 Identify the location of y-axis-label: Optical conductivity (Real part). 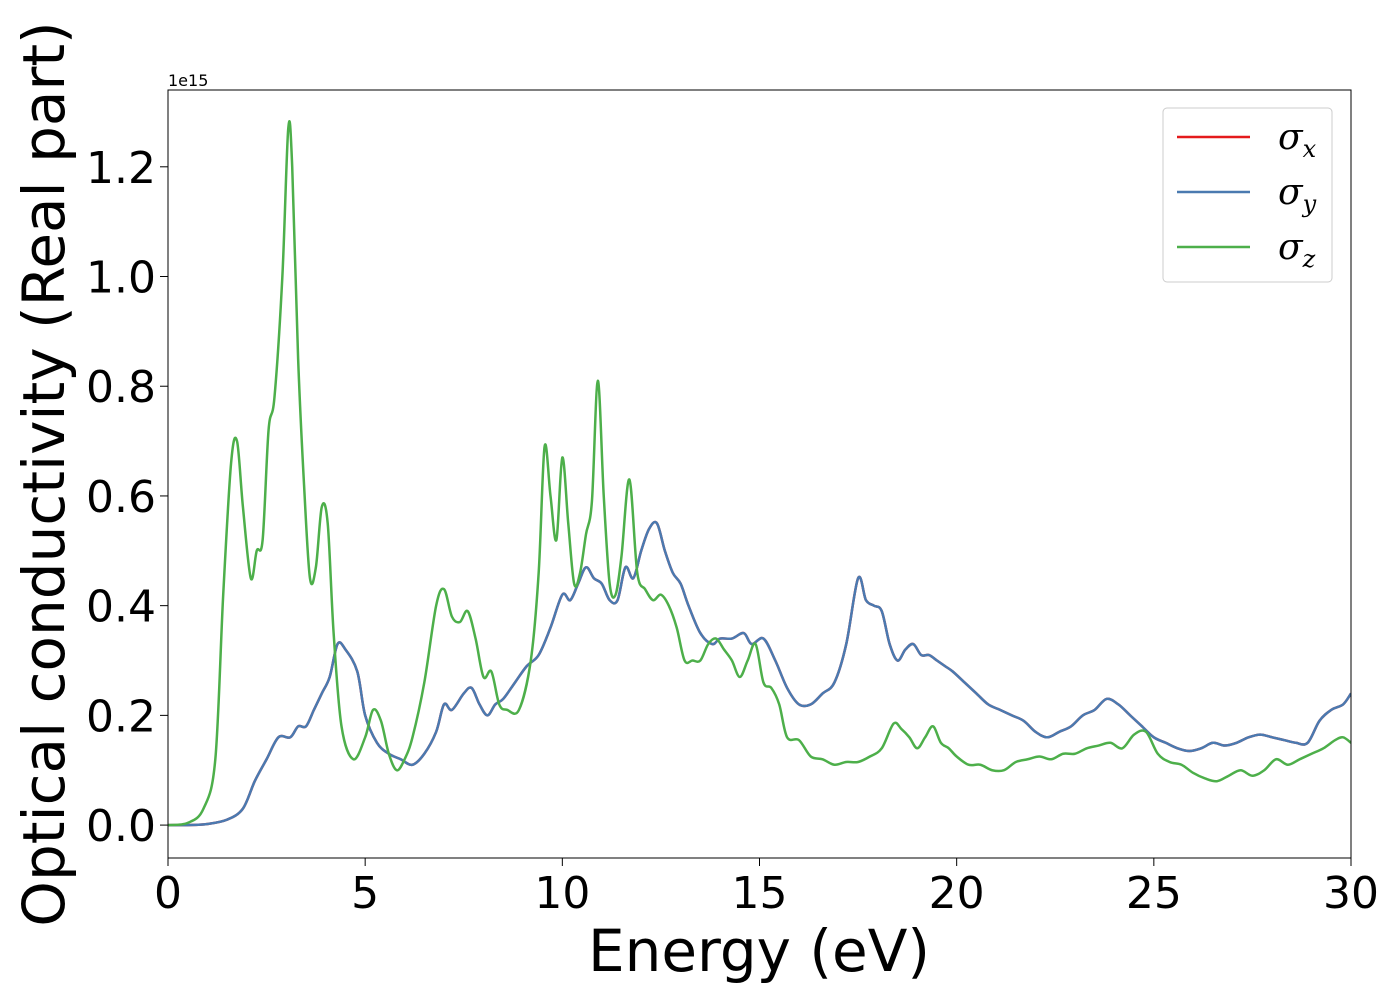
(44, 473).